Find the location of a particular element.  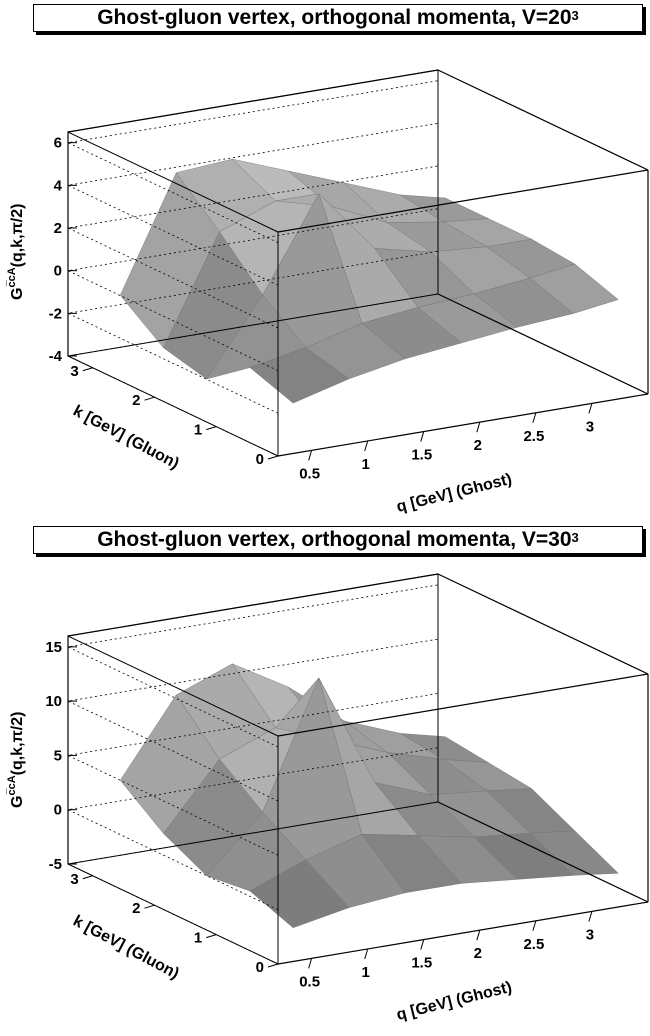

x-axis-label-1: q [GeV] (Ghost) is located at coordinates (454, 492).